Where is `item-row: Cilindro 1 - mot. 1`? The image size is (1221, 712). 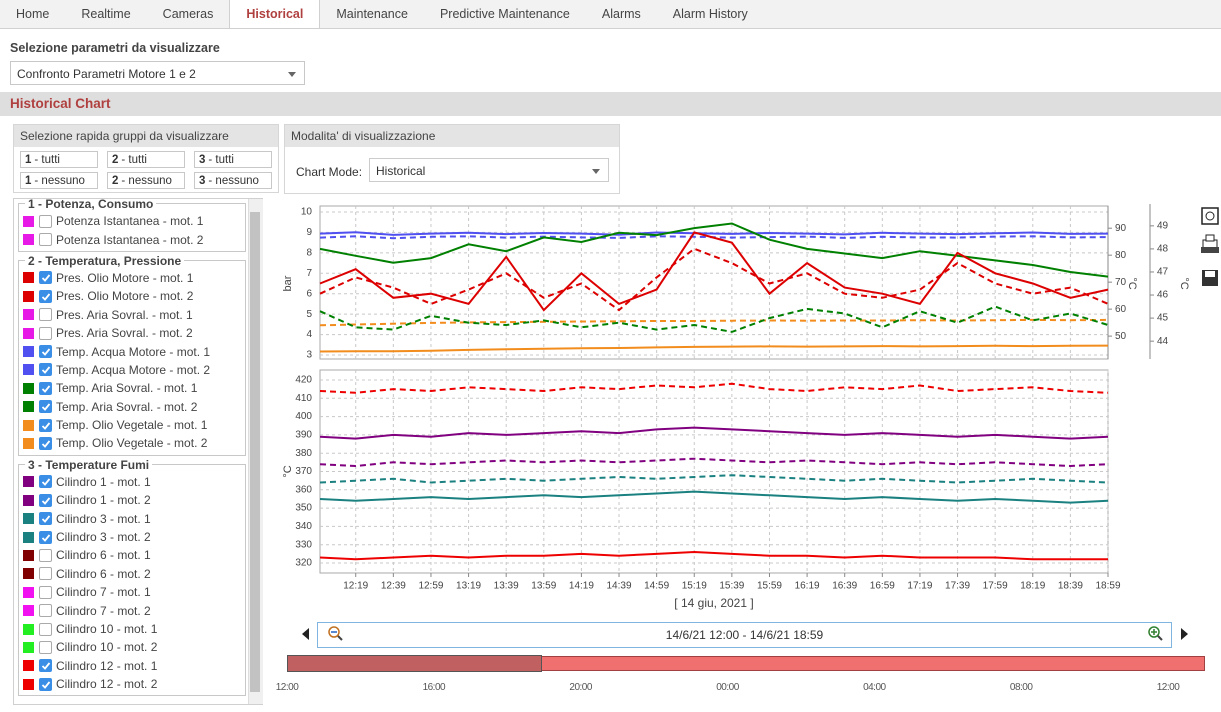
item-row: Cilindro 1 - mot. 1 is located at coordinates (132, 482).